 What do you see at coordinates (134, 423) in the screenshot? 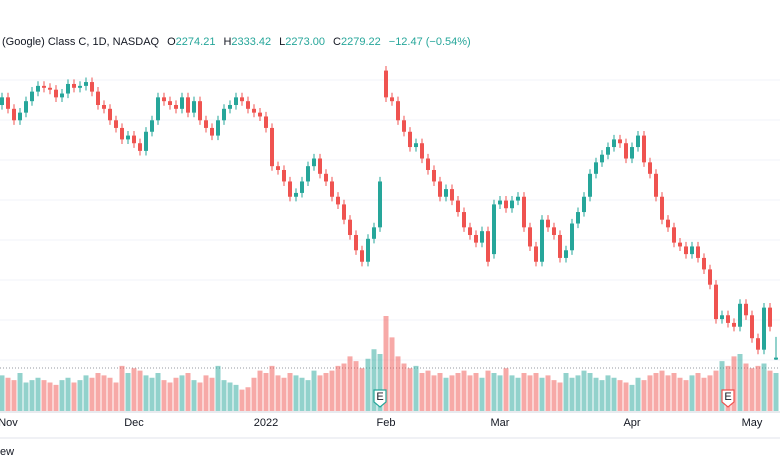
I see `x-tick-label: Dec` at bounding box center [134, 423].